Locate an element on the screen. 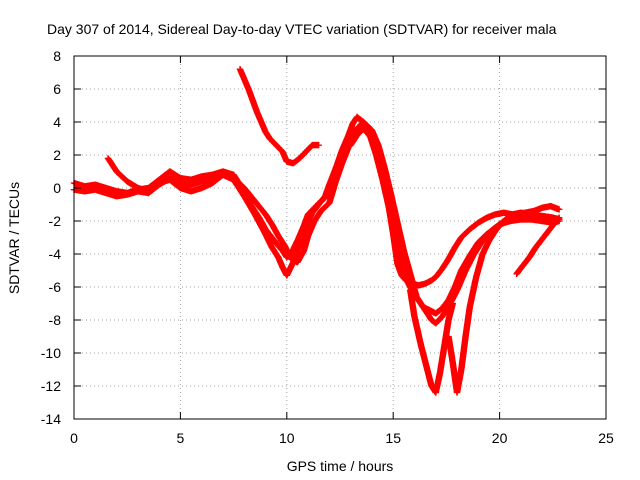 The image size is (640, 480). y-tick-label: -14 is located at coordinates (51, 419).